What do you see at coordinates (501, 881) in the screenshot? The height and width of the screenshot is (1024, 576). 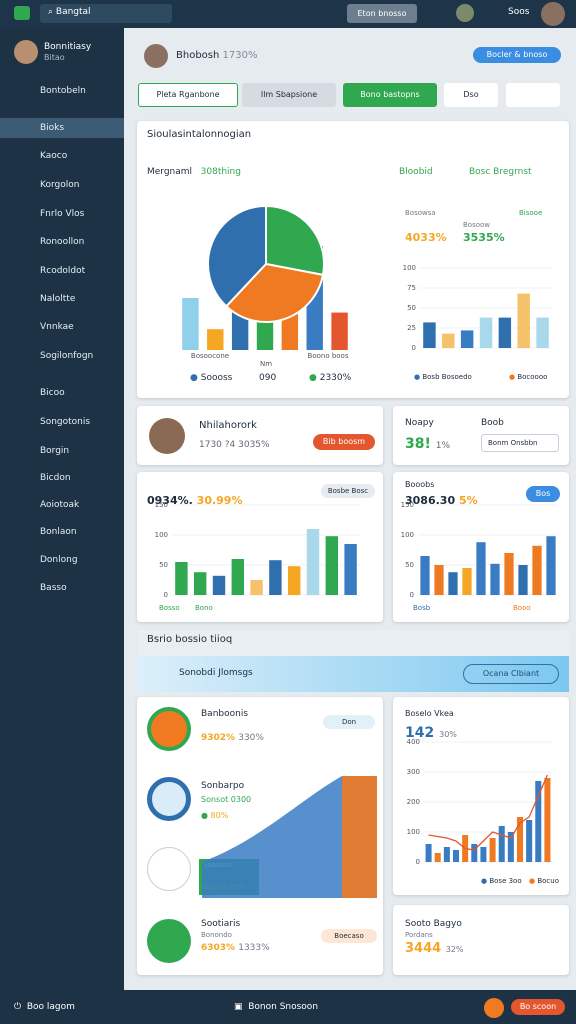 I see `legend: ● Bose 3oo` at bounding box center [501, 881].